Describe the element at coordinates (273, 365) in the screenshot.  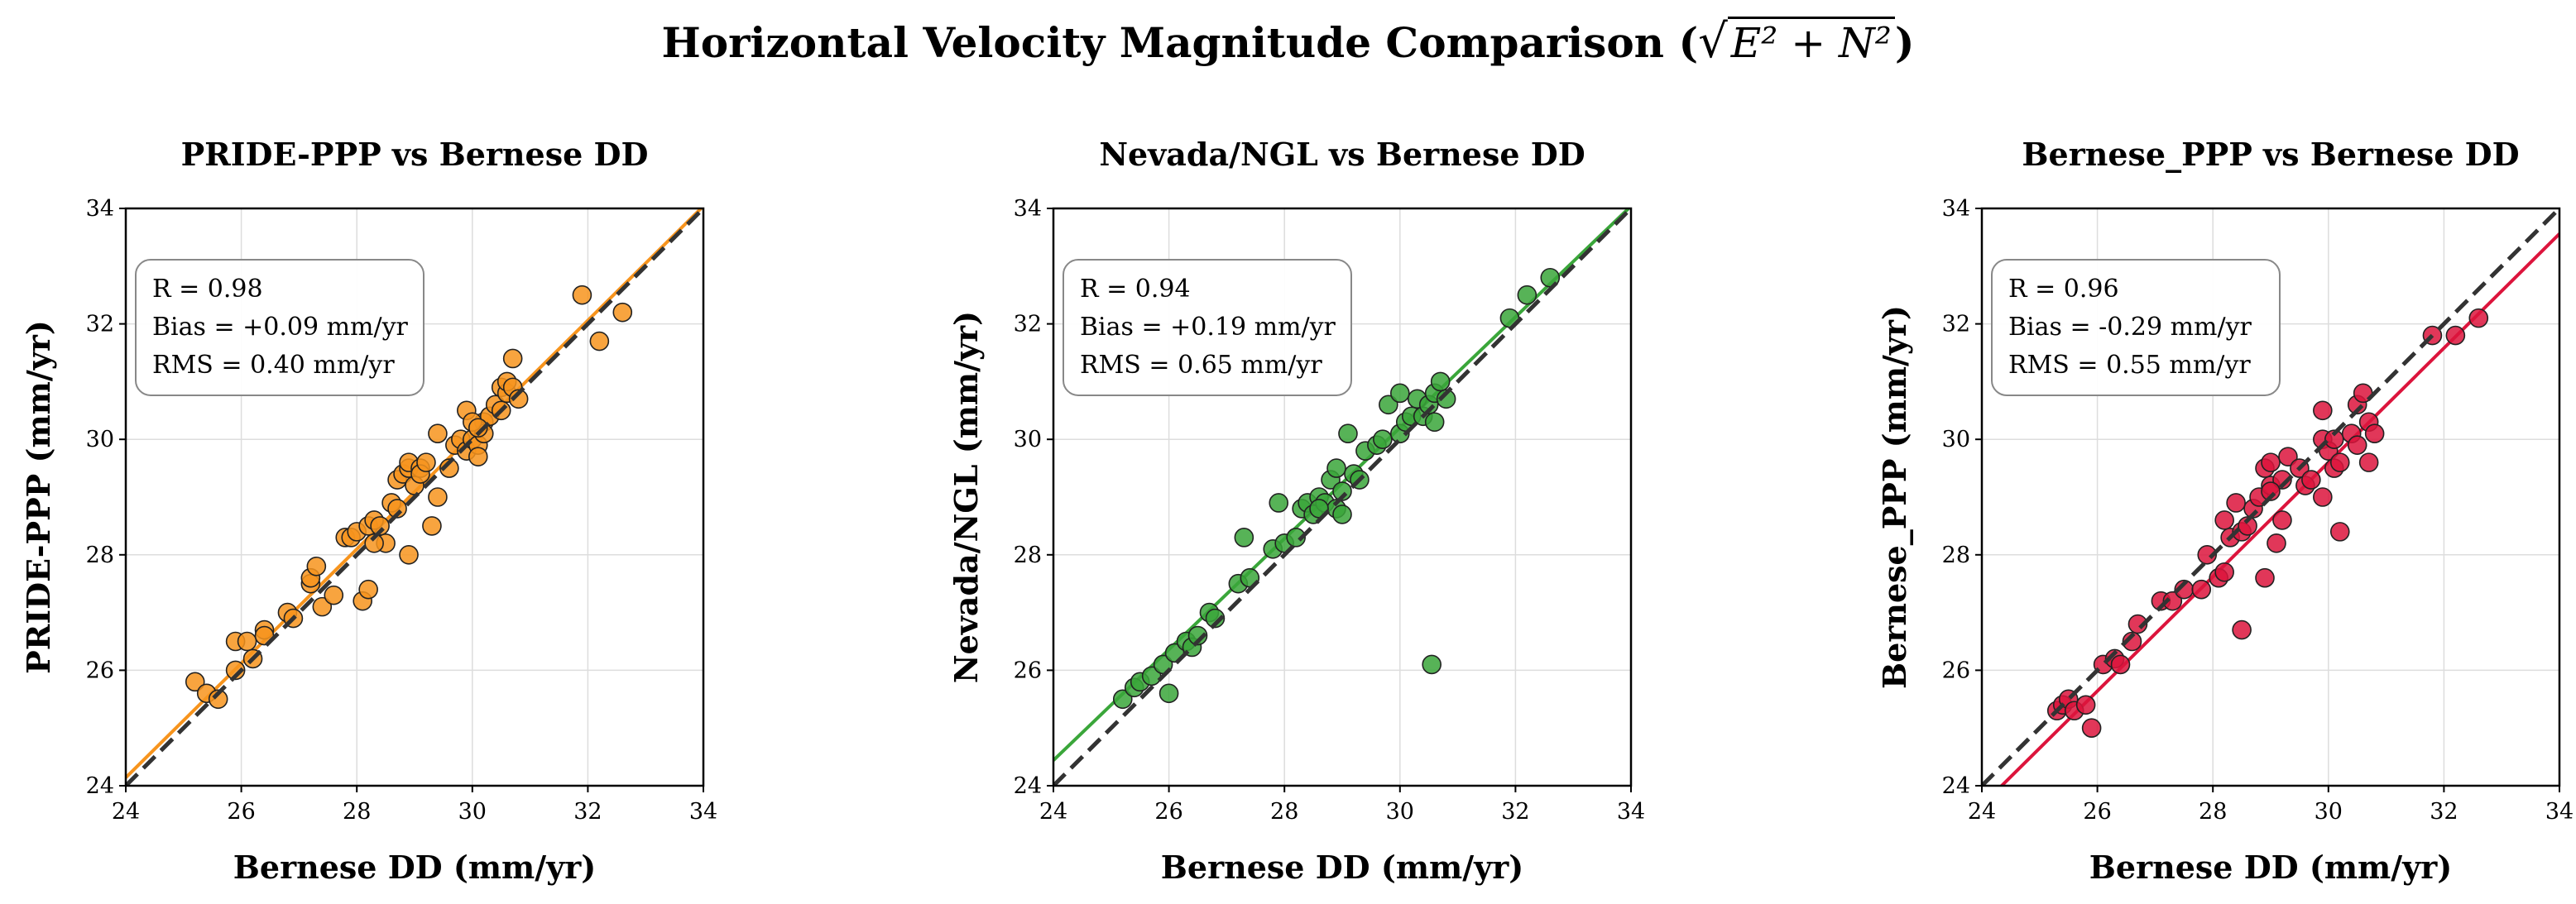
I see `stat-rms: RMS = 0.40 mm/yr` at that location.